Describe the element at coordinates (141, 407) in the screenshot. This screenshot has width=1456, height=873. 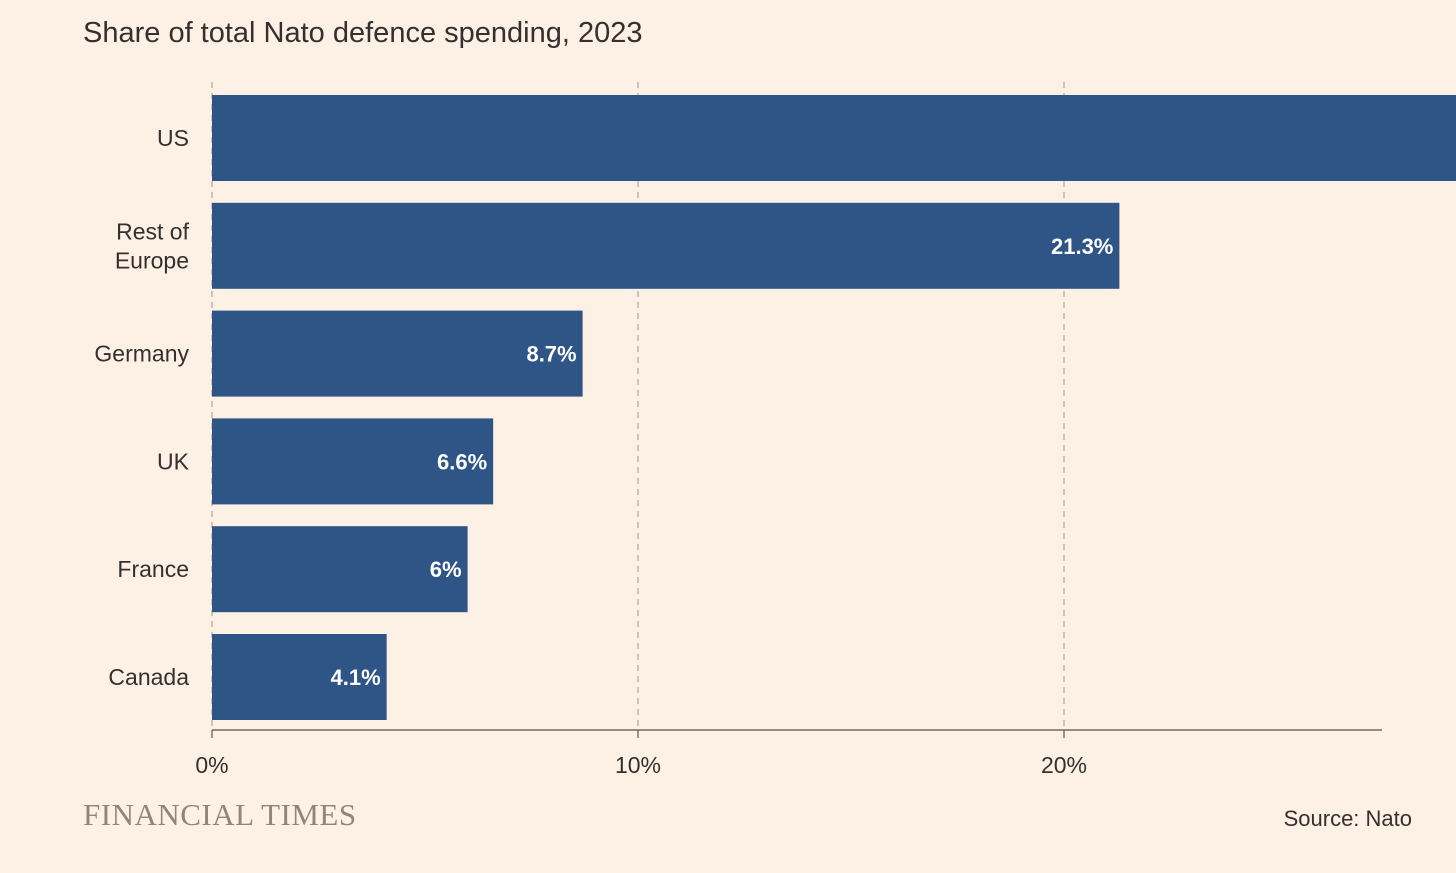
I see `category-labels: US Rest of Europe Germany UK France Canada` at that location.